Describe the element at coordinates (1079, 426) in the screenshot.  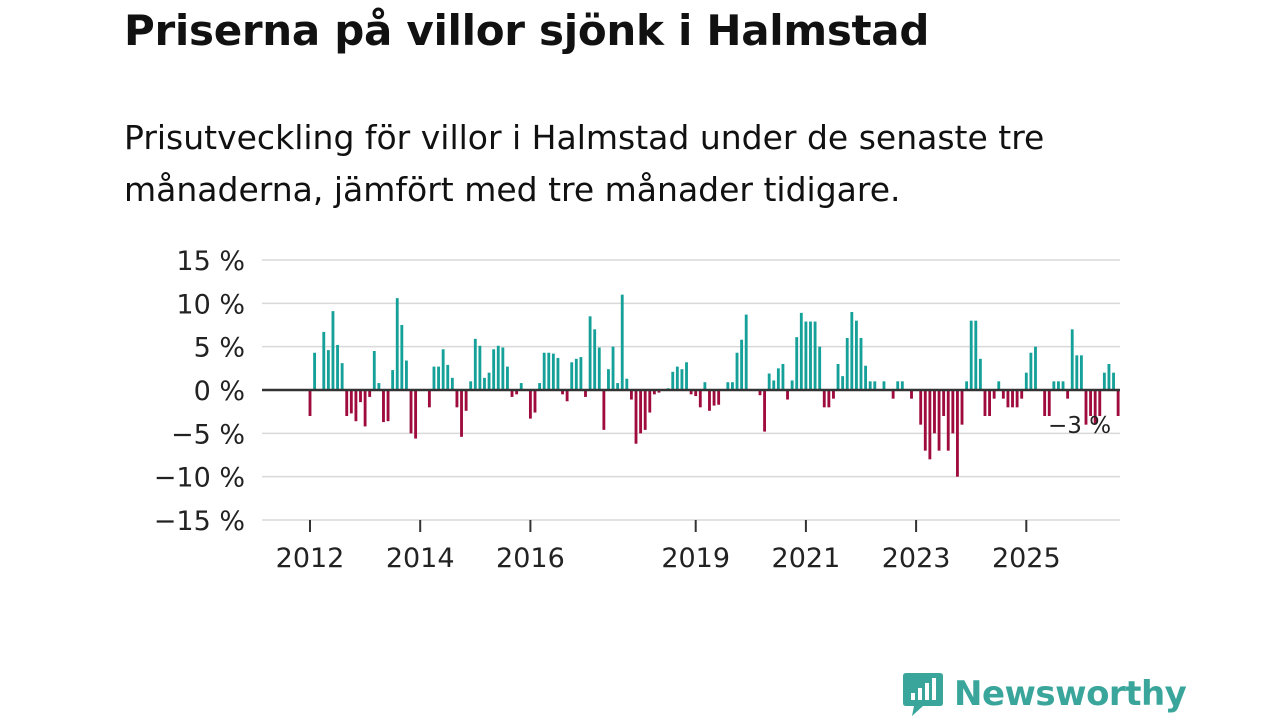
I see `annotations: −3 %` at that location.